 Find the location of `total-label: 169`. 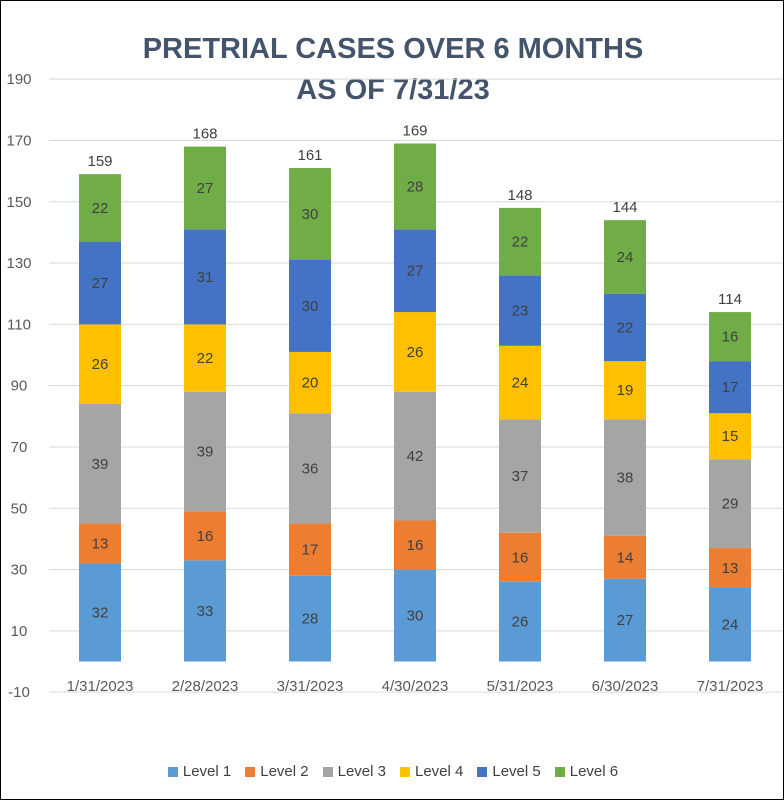

total-label: 169 is located at coordinates (414, 131).